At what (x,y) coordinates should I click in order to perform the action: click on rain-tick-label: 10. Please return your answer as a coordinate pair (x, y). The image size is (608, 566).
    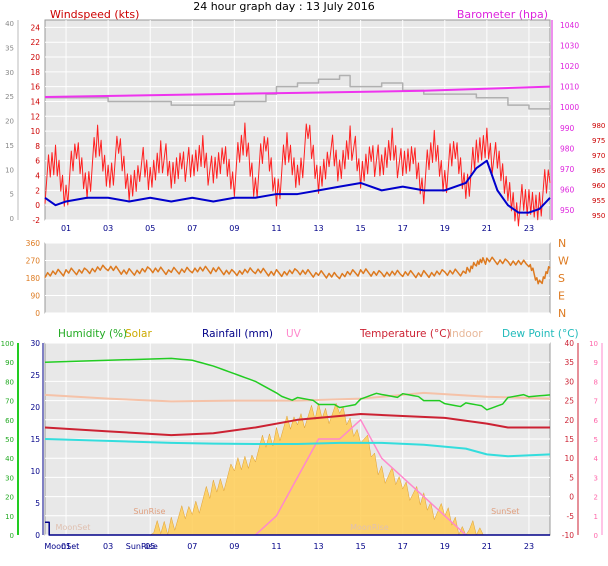
    Looking at the image, I should click on (35, 471).